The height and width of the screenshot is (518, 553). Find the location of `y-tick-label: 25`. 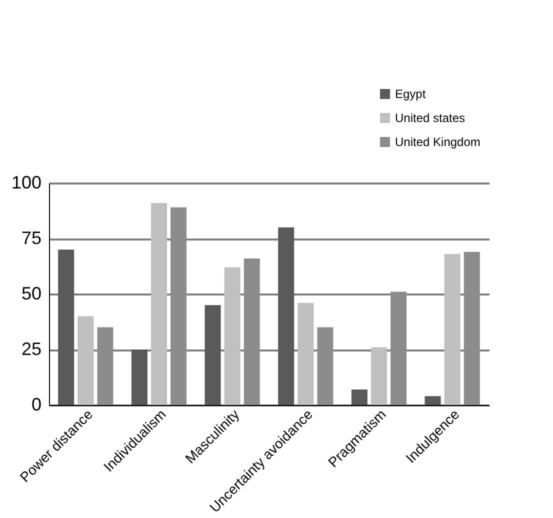

y-tick-label: 25 is located at coordinates (31, 349).